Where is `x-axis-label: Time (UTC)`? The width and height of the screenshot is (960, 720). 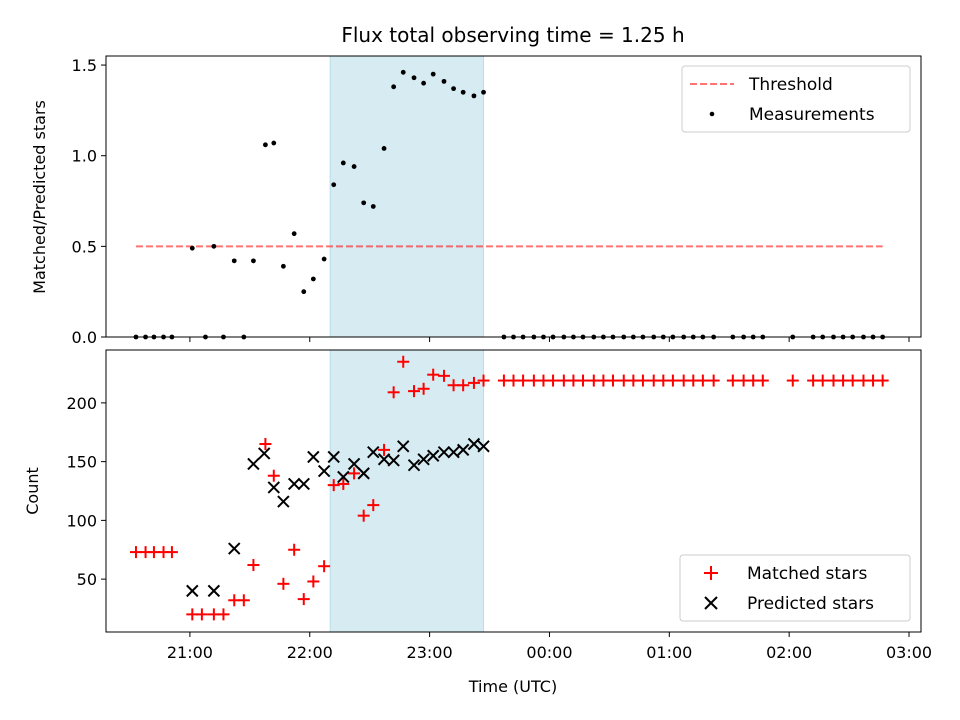 x-axis-label: Time (UTC) is located at coordinates (512, 686).